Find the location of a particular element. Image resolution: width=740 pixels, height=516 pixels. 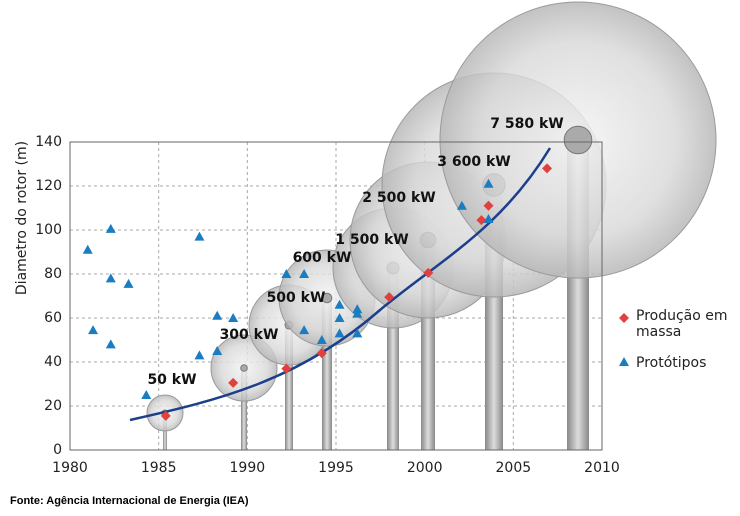

y-axis-label: Diametro do rotor (m) is located at coordinates (22, 218).